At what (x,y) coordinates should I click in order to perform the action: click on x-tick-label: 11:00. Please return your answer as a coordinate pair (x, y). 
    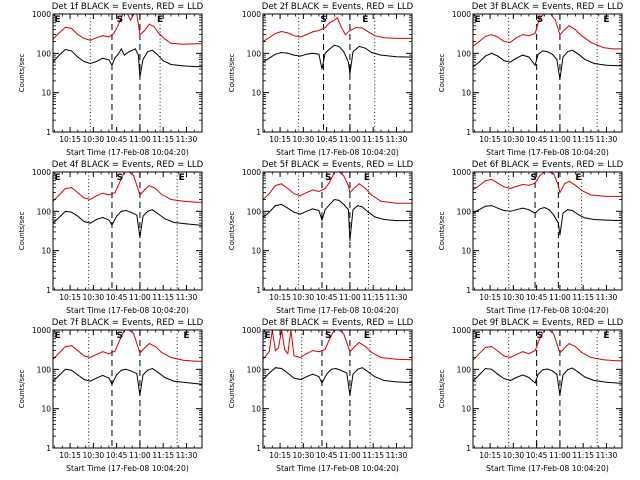
    Looking at the image, I should click on (140, 455).